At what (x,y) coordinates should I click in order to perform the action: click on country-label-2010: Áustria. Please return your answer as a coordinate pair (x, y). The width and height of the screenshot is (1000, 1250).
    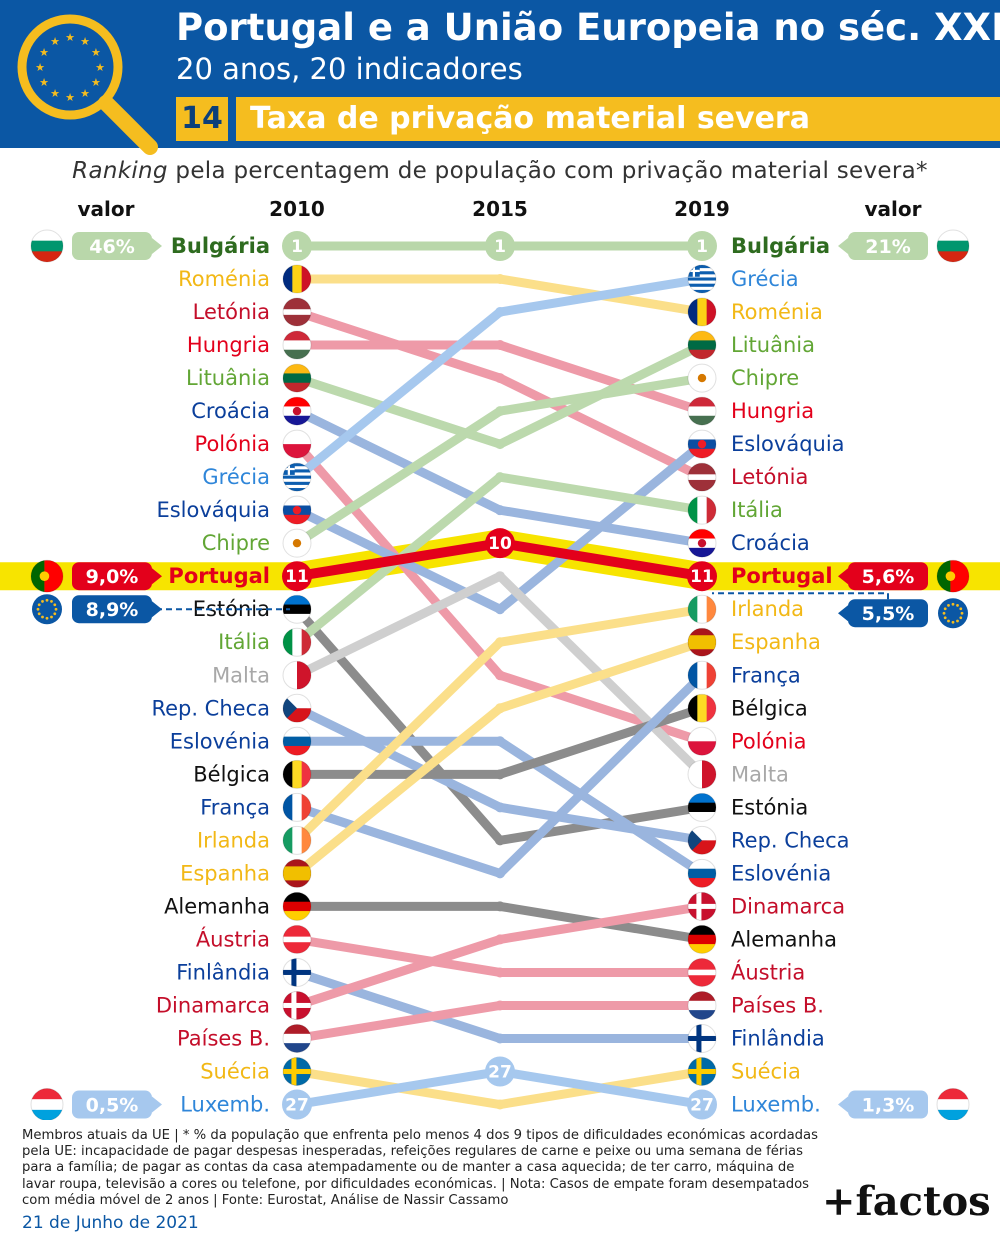
    Looking at the image, I should click on (233, 938).